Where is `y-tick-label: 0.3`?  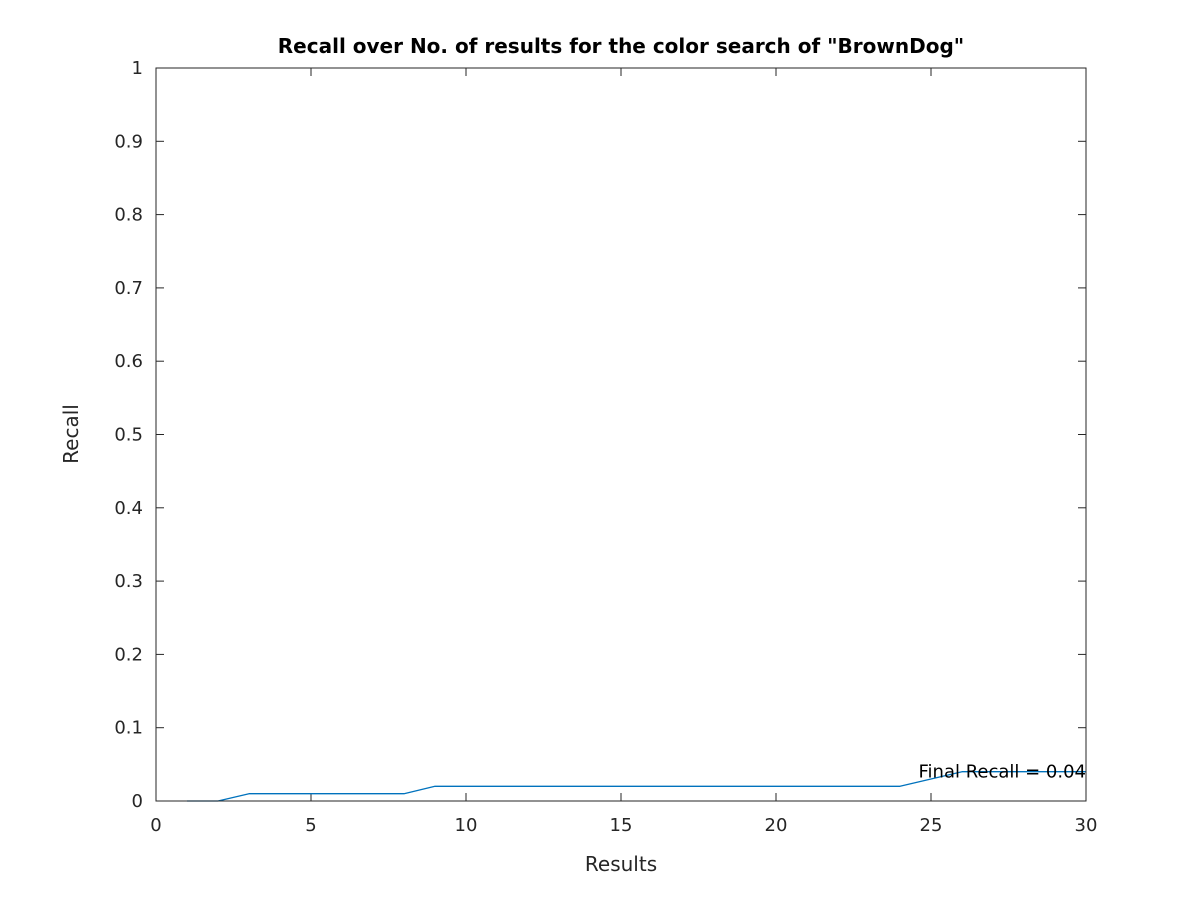
y-tick-label: 0.3 is located at coordinates (128, 581).